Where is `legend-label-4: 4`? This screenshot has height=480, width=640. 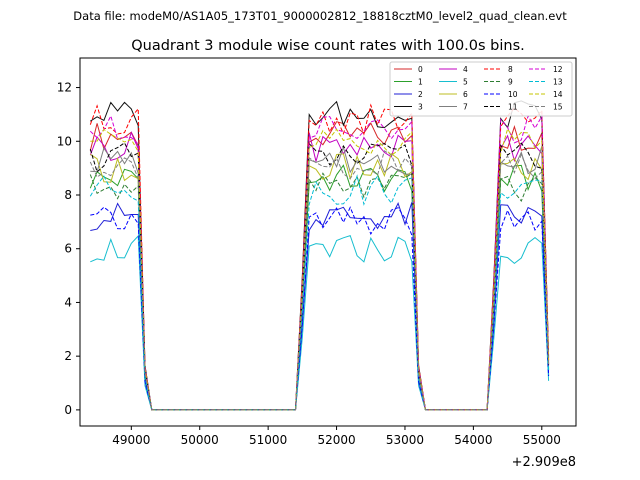 legend-label-4: 4 is located at coordinates (465, 69).